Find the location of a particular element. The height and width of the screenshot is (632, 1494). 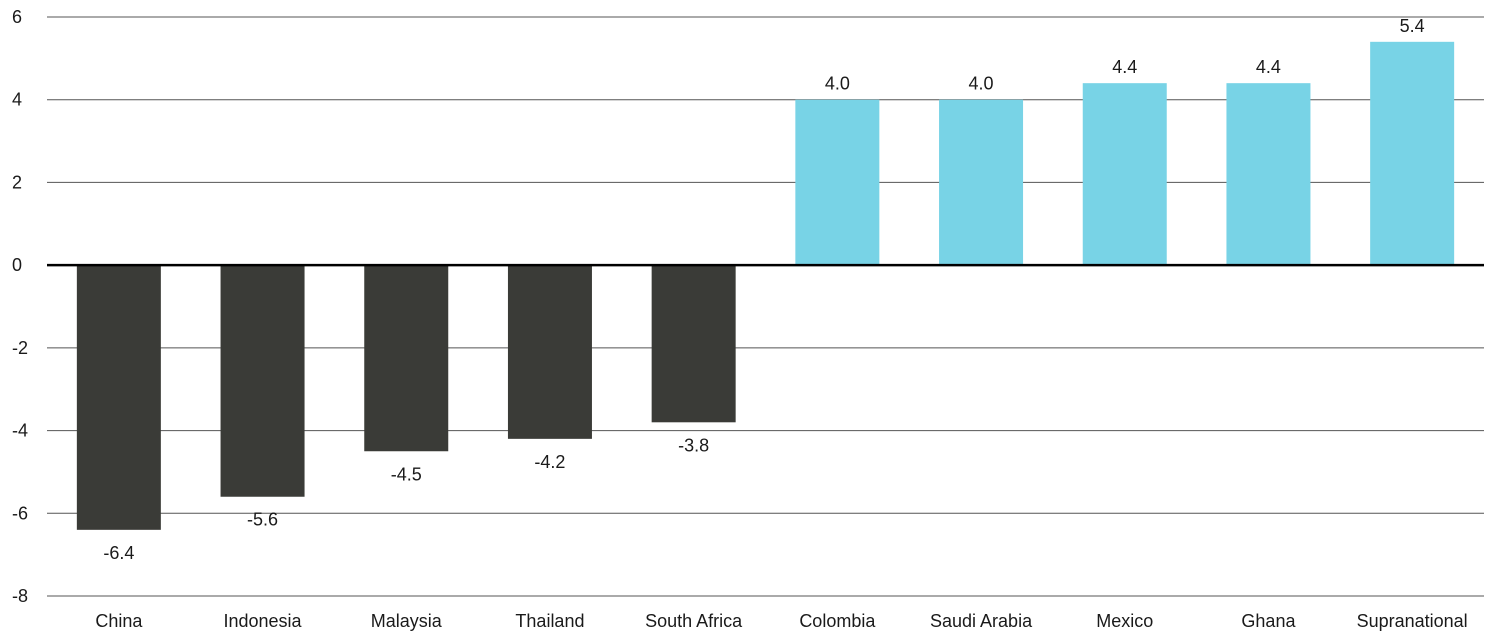

y-axis-tick-labels: 6 4 2 0 -2 -4 -6 -8 is located at coordinates (20, 306).